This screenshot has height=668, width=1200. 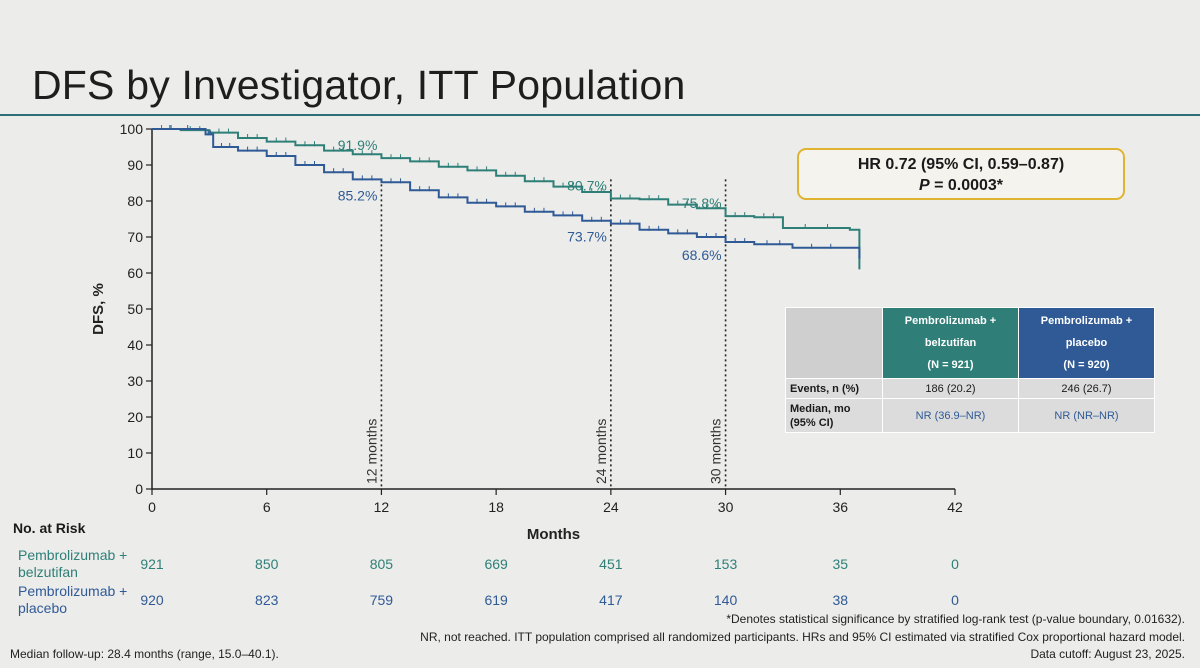 What do you see at coordinates (961, 174) in the screenshot?
I see `hazard-ratio-box: HR 0.72 (95% CI, 0.59–0.87) P = 0.0003*` at bounding box center [961, 174].